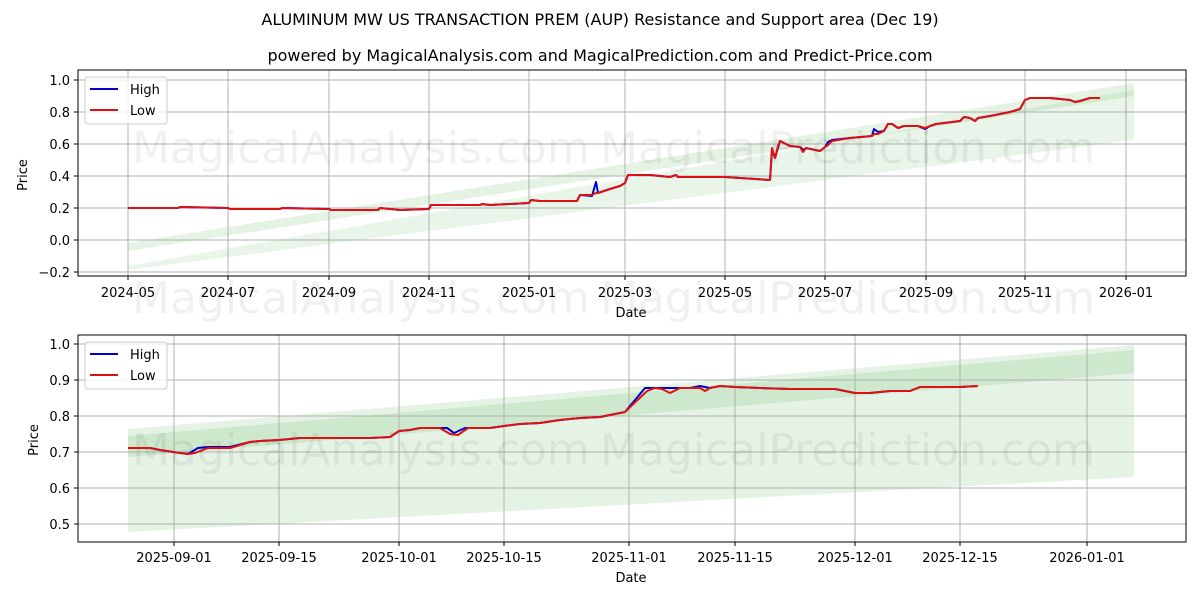  I want to click on bottom-legend: High Low, so click(126, 365).